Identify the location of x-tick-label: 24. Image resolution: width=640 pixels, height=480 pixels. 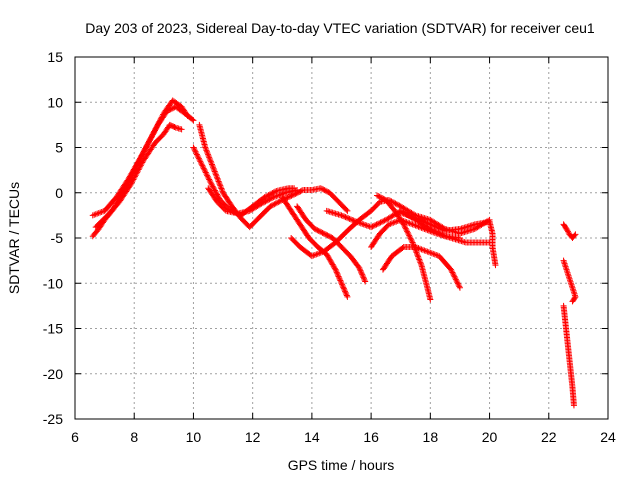
(608, 437).